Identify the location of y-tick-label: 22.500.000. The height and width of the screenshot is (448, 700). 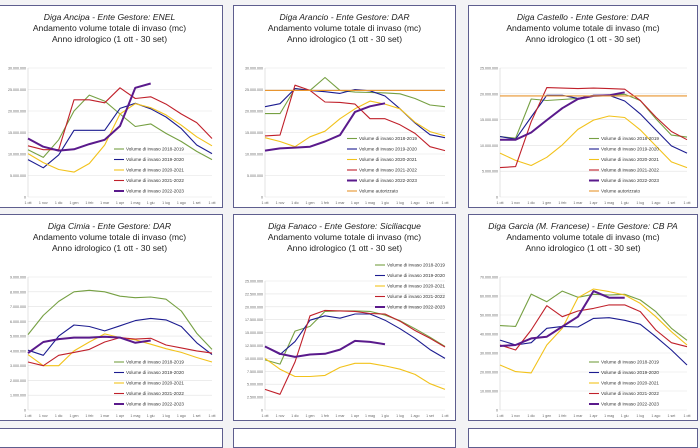
(254, 294).